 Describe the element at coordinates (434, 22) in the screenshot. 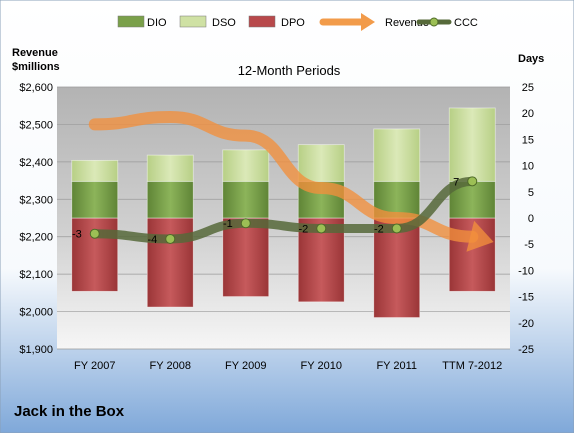

I see `legend-swatch-ccc-marker` at that location.